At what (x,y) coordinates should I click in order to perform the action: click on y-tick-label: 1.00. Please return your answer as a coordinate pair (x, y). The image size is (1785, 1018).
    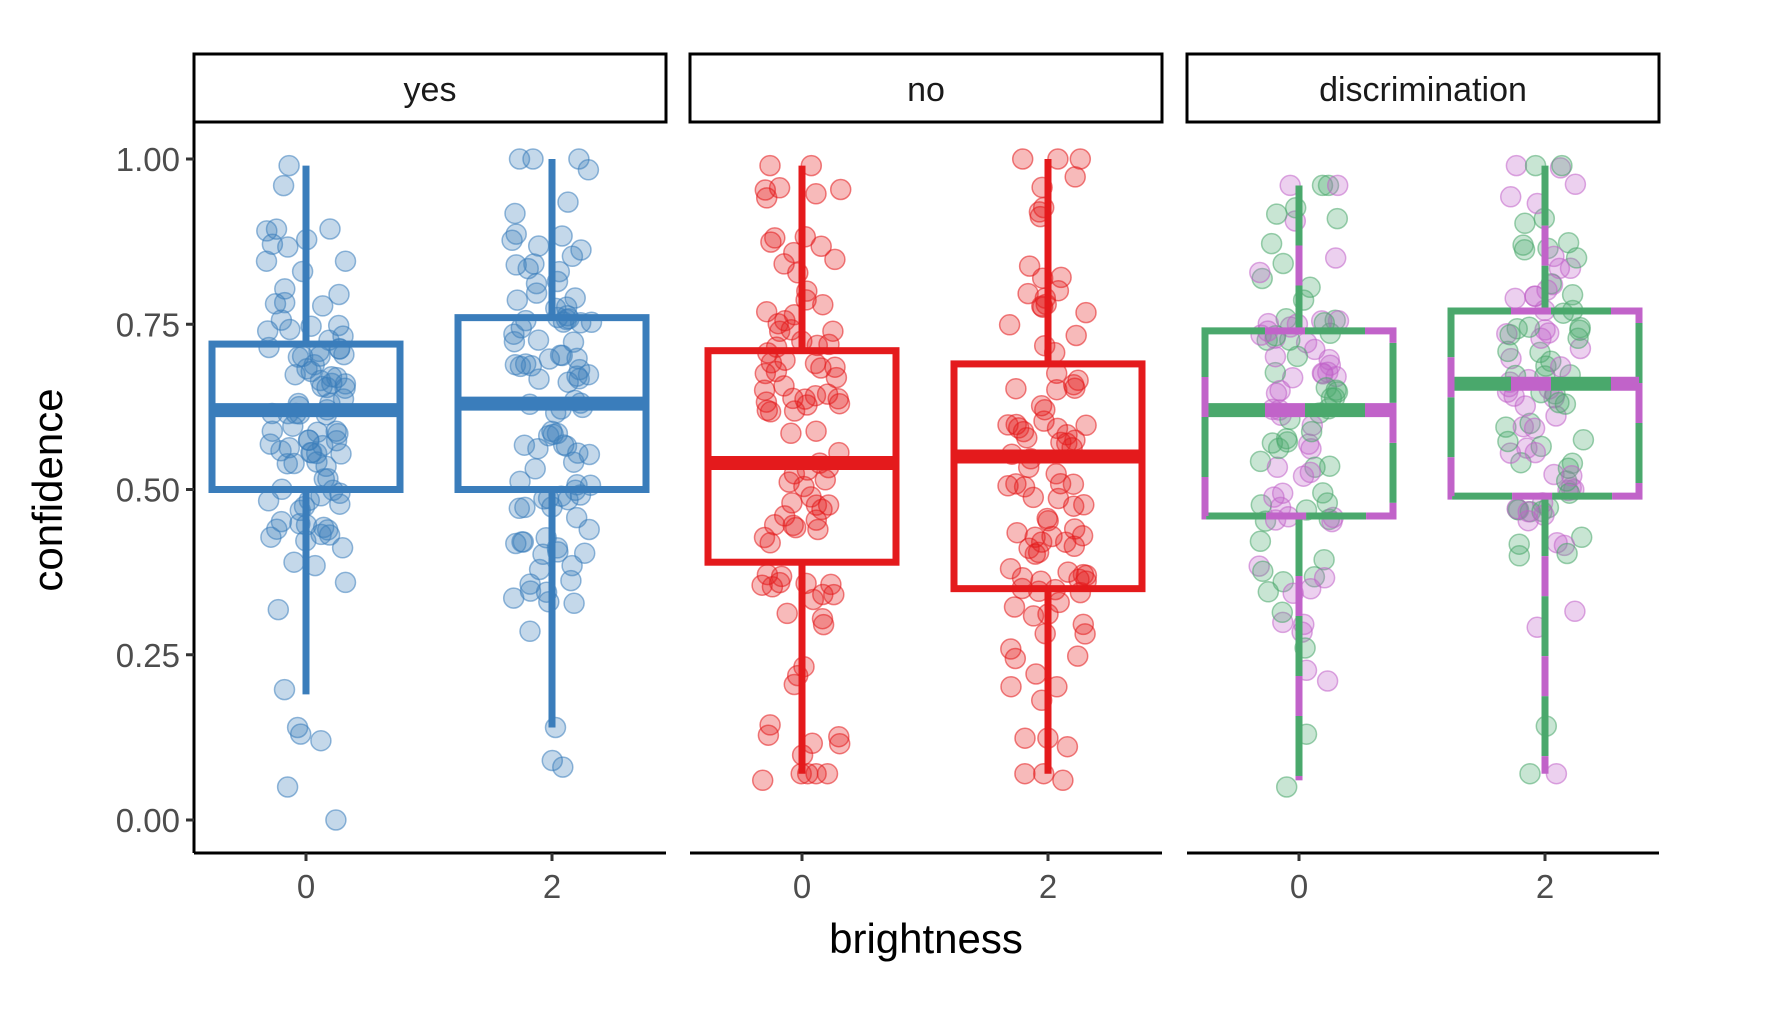
    Looking at the image, I should click on (148, 159).